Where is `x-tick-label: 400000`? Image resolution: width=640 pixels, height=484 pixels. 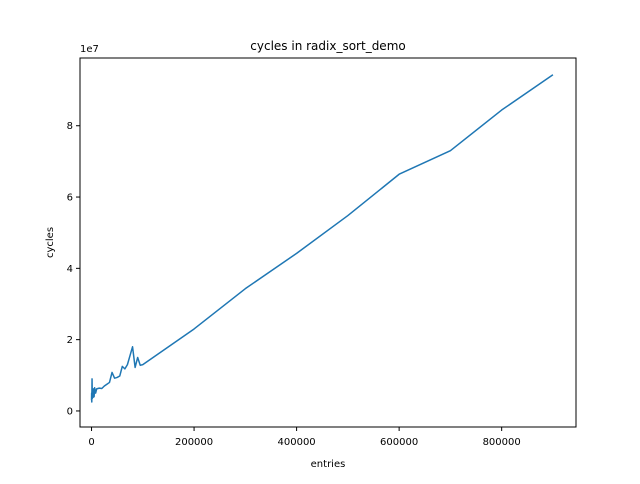
x-tick-label: 400000 is located at coordinates (297, 442).